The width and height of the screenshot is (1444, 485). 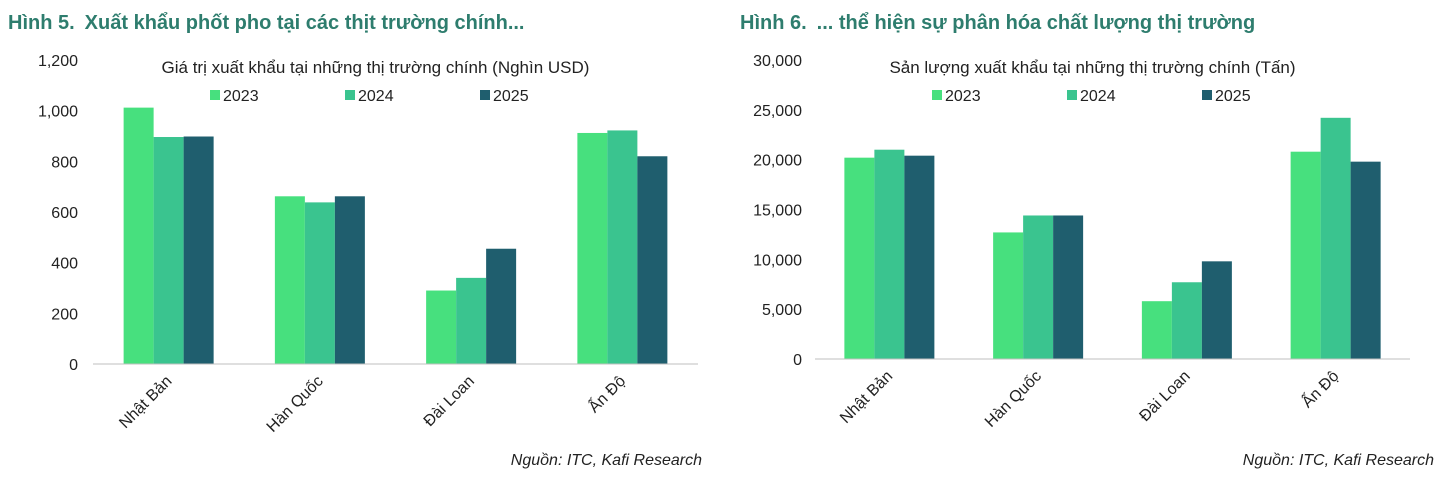 What do you see at coordinates (58, 112) in the screenshot?
I see `y-tick-label: 1,000` at bounding box center [58, 112].